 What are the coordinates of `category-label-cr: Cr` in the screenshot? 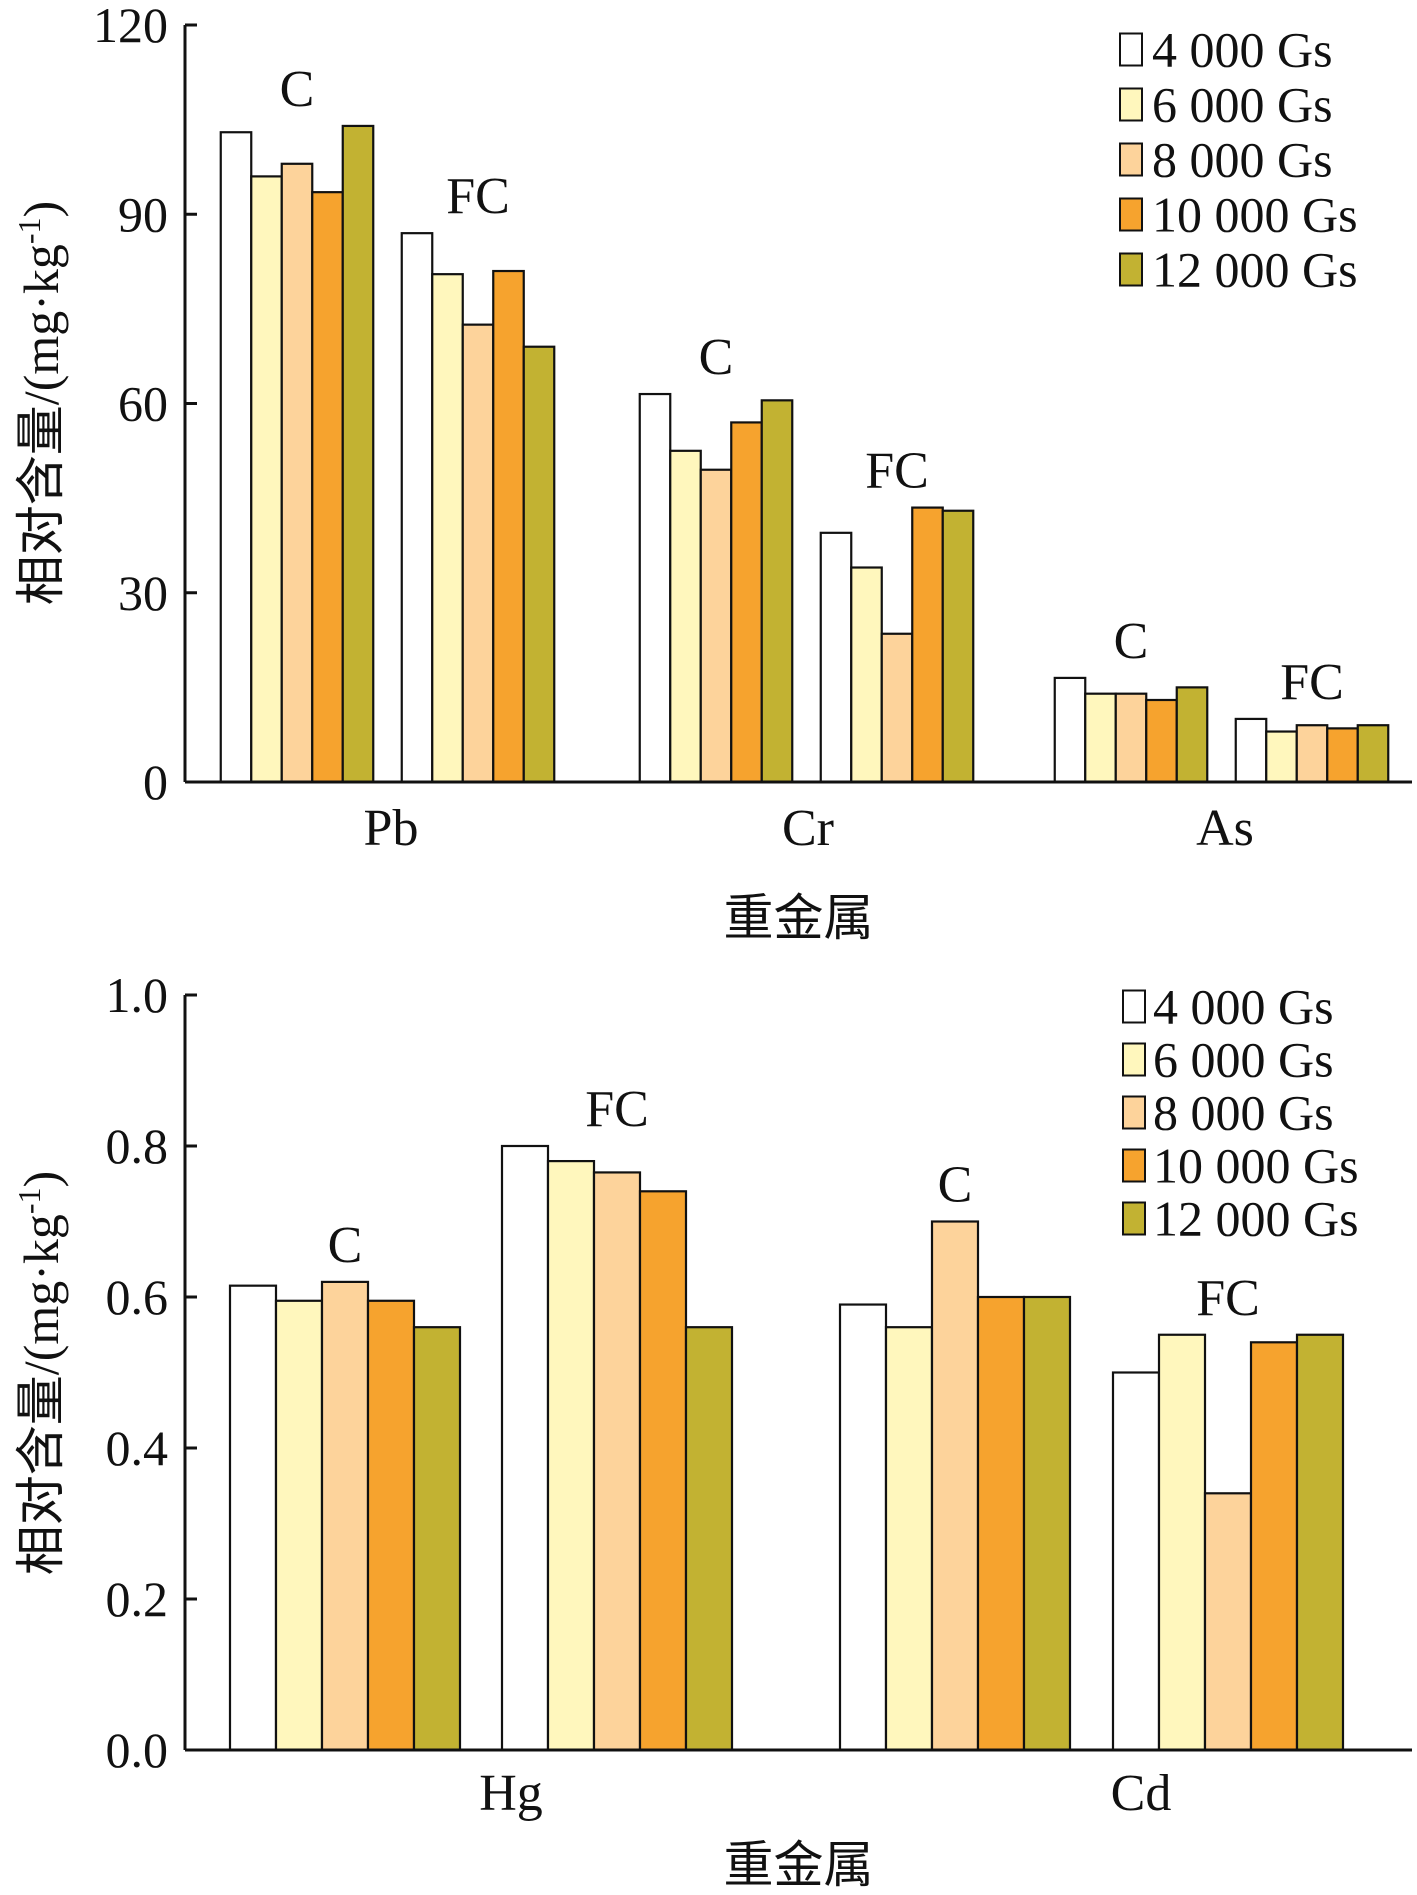 It's located at (808, 828).